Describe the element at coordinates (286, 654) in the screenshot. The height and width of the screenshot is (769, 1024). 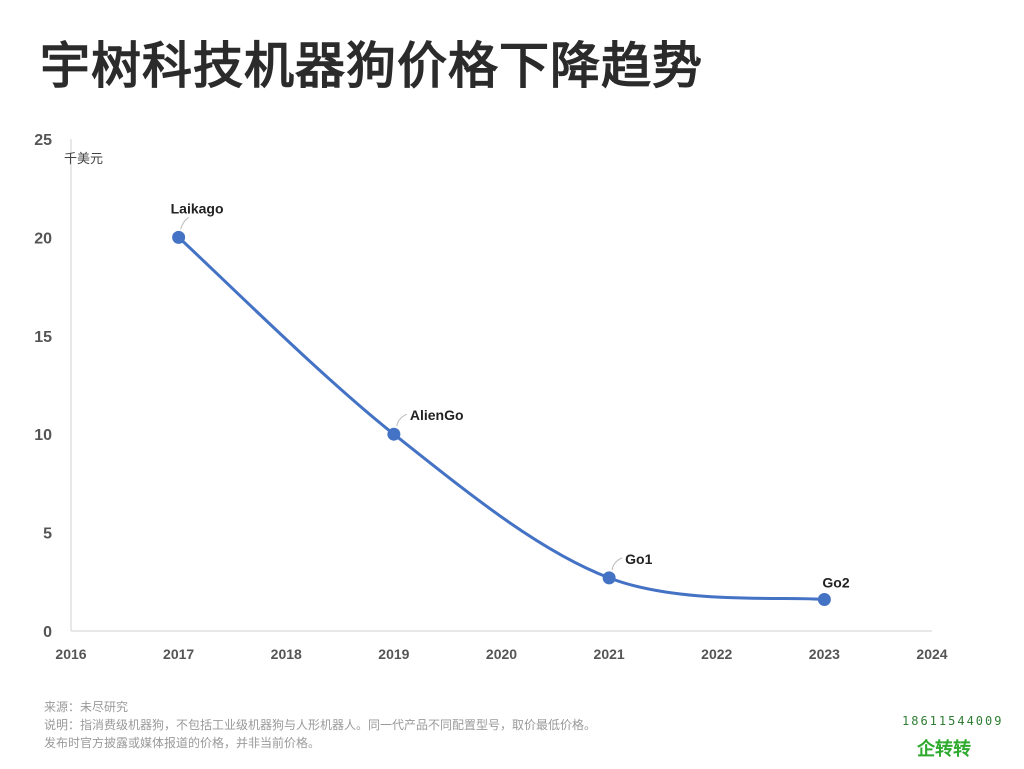
I see `x-tick-label: 2018` at that location.